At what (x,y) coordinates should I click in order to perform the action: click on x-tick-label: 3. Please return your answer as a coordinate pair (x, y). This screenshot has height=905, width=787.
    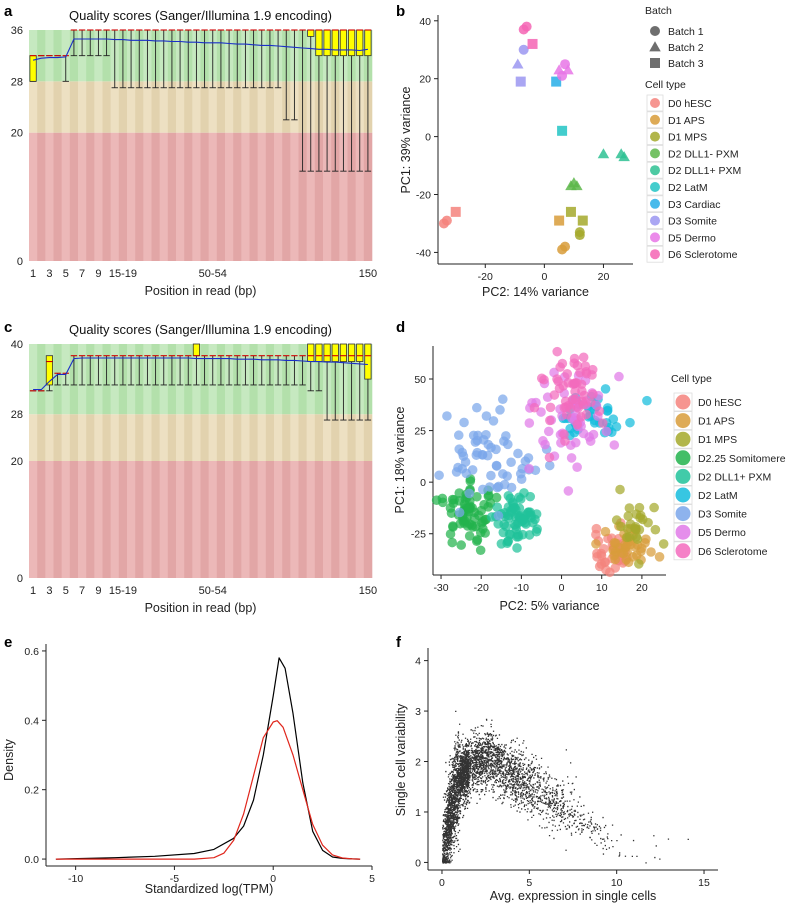
    Looking at the image, I should click on (49, 274).